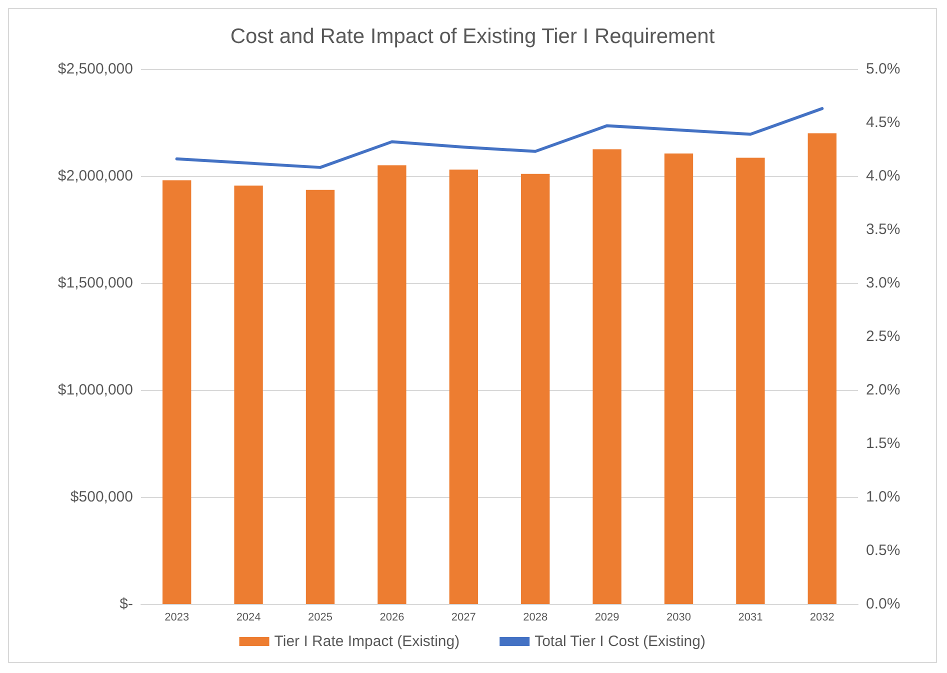 The image size is (947, 673). Describe the element at coordinates (101, 497) in the screenshot. I see `y-tick-label: $500,000` at that location.